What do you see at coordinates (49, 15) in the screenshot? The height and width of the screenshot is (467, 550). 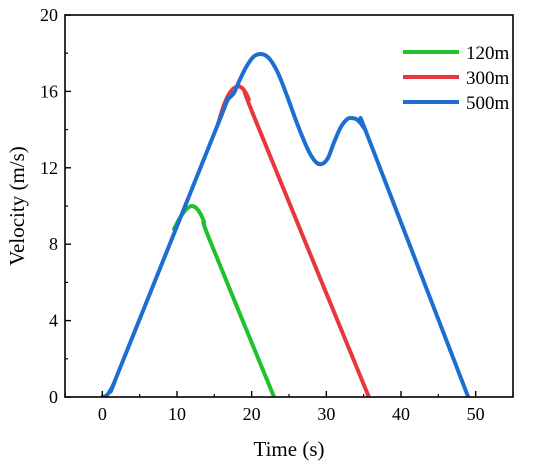 I see `y-tick-label: 20` at bounding box center [49, 15].